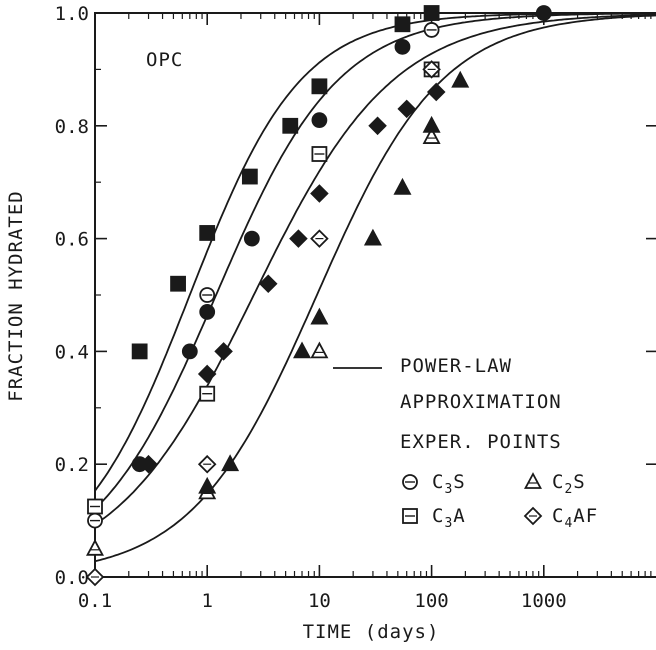 This screenshot has height=650, width=656. What do you see at coordinates (449, 518) in the screenshot?
I see `legend-c3a-label: C3A` at bounding box center [449, 518].